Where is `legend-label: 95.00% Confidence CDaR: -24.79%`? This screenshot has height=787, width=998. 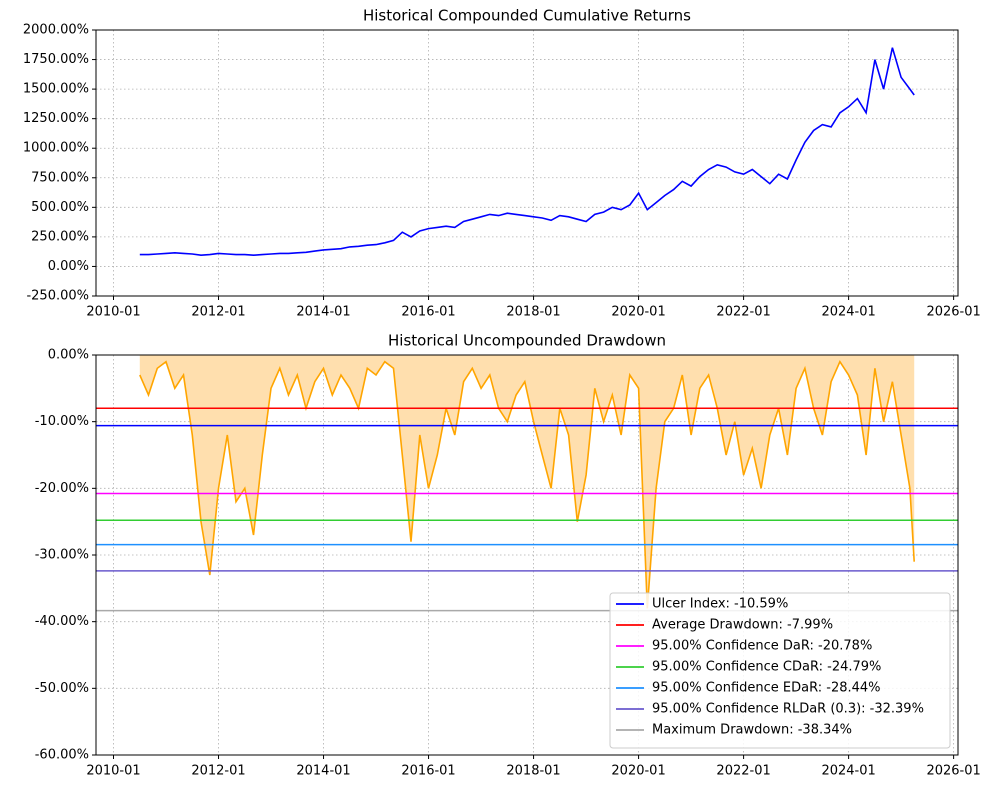 legend-label: 95.00% Confidence CDaR: -24.79% is located at coordinates (766, 667).